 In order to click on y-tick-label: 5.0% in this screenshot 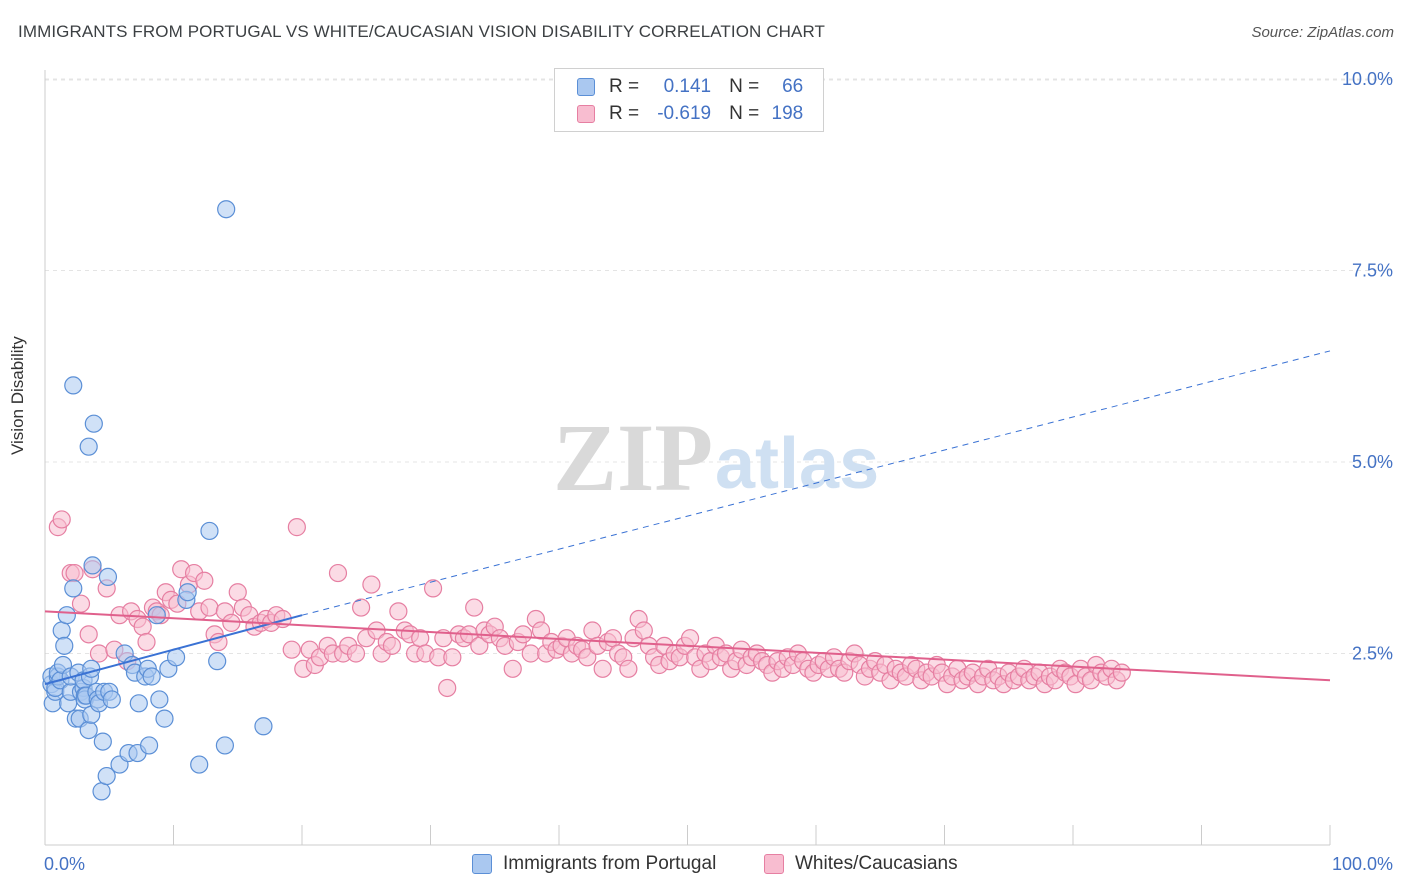, I will do `click(1372, 462)`.